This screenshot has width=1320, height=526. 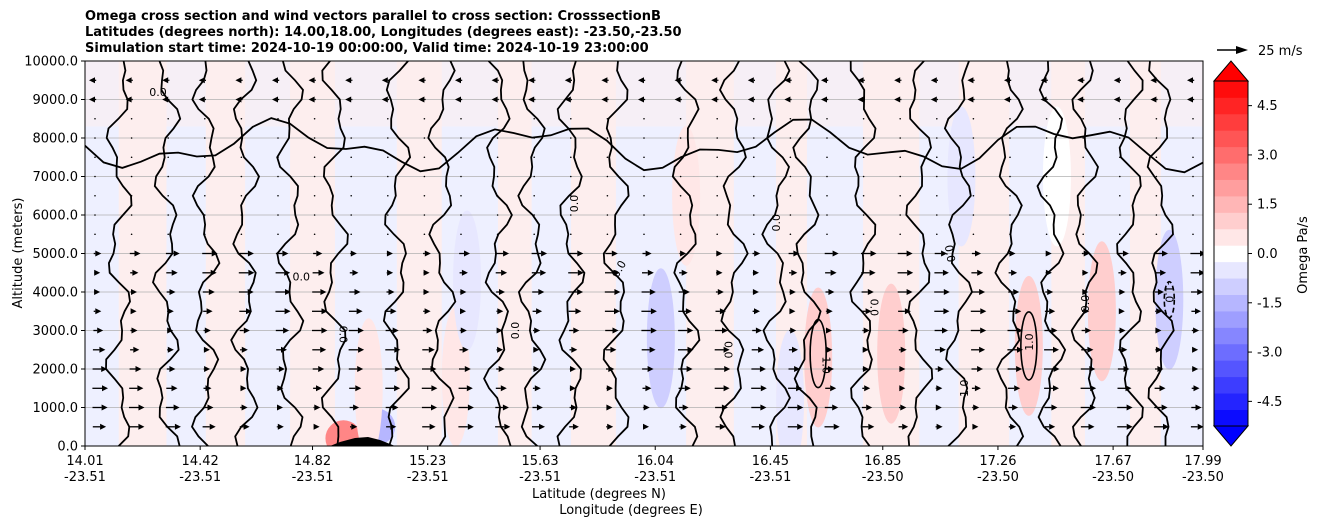 What do you see at coordinates (56, 331) in the screenshot?
I see `y-tick-label: 3000.0` at bounding box center [56, 331].